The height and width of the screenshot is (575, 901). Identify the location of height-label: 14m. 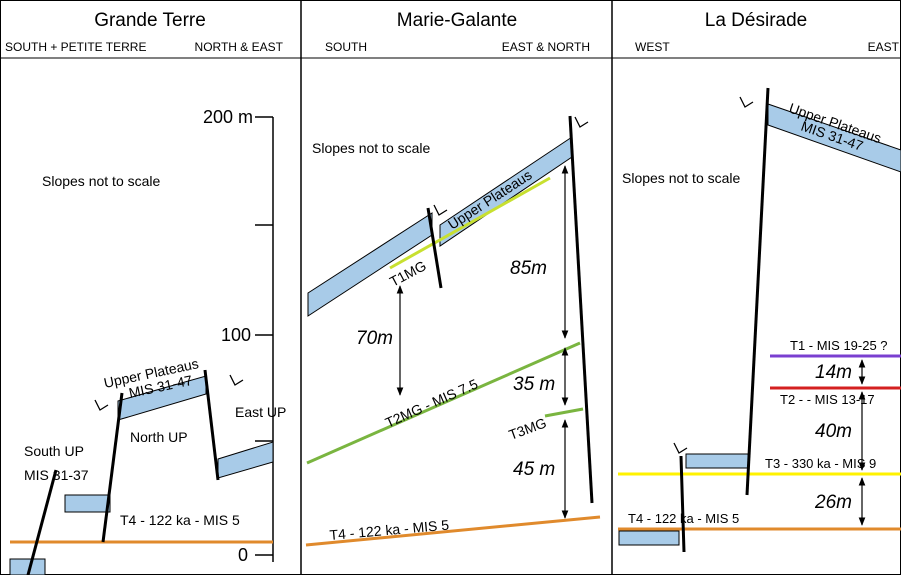
(833, 372).